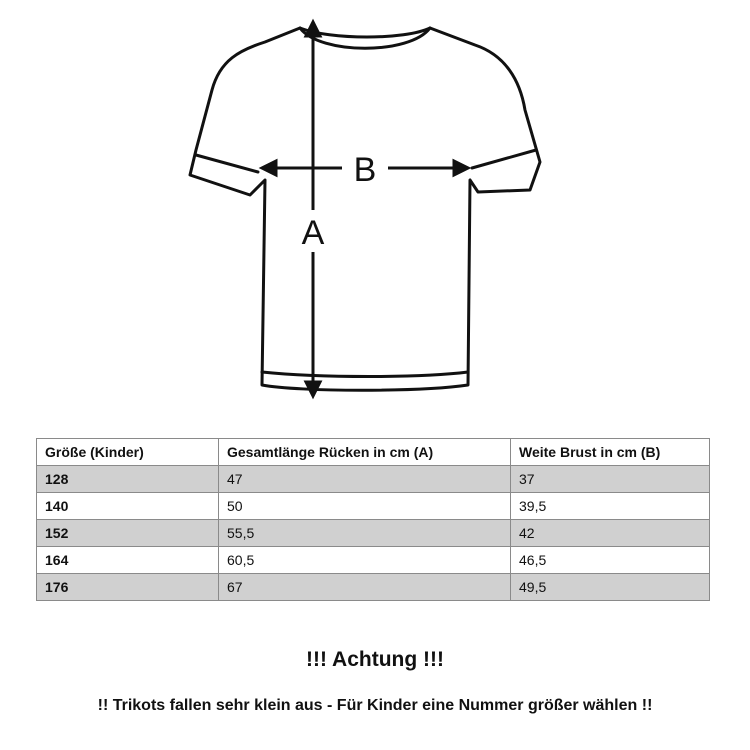 The height and width of the screenshot is (750, 750). Describe the element at coordinates (364, 452) in the screenshot. I see `header-length: Gesamtlänge Rücken in cm (A)` at that location.